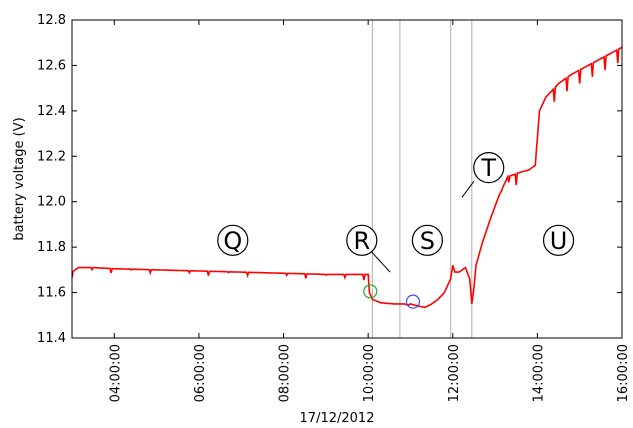 The width and height of the screenshot is (633, 428). I want to click on region-label-text: U, so click(559, 241).